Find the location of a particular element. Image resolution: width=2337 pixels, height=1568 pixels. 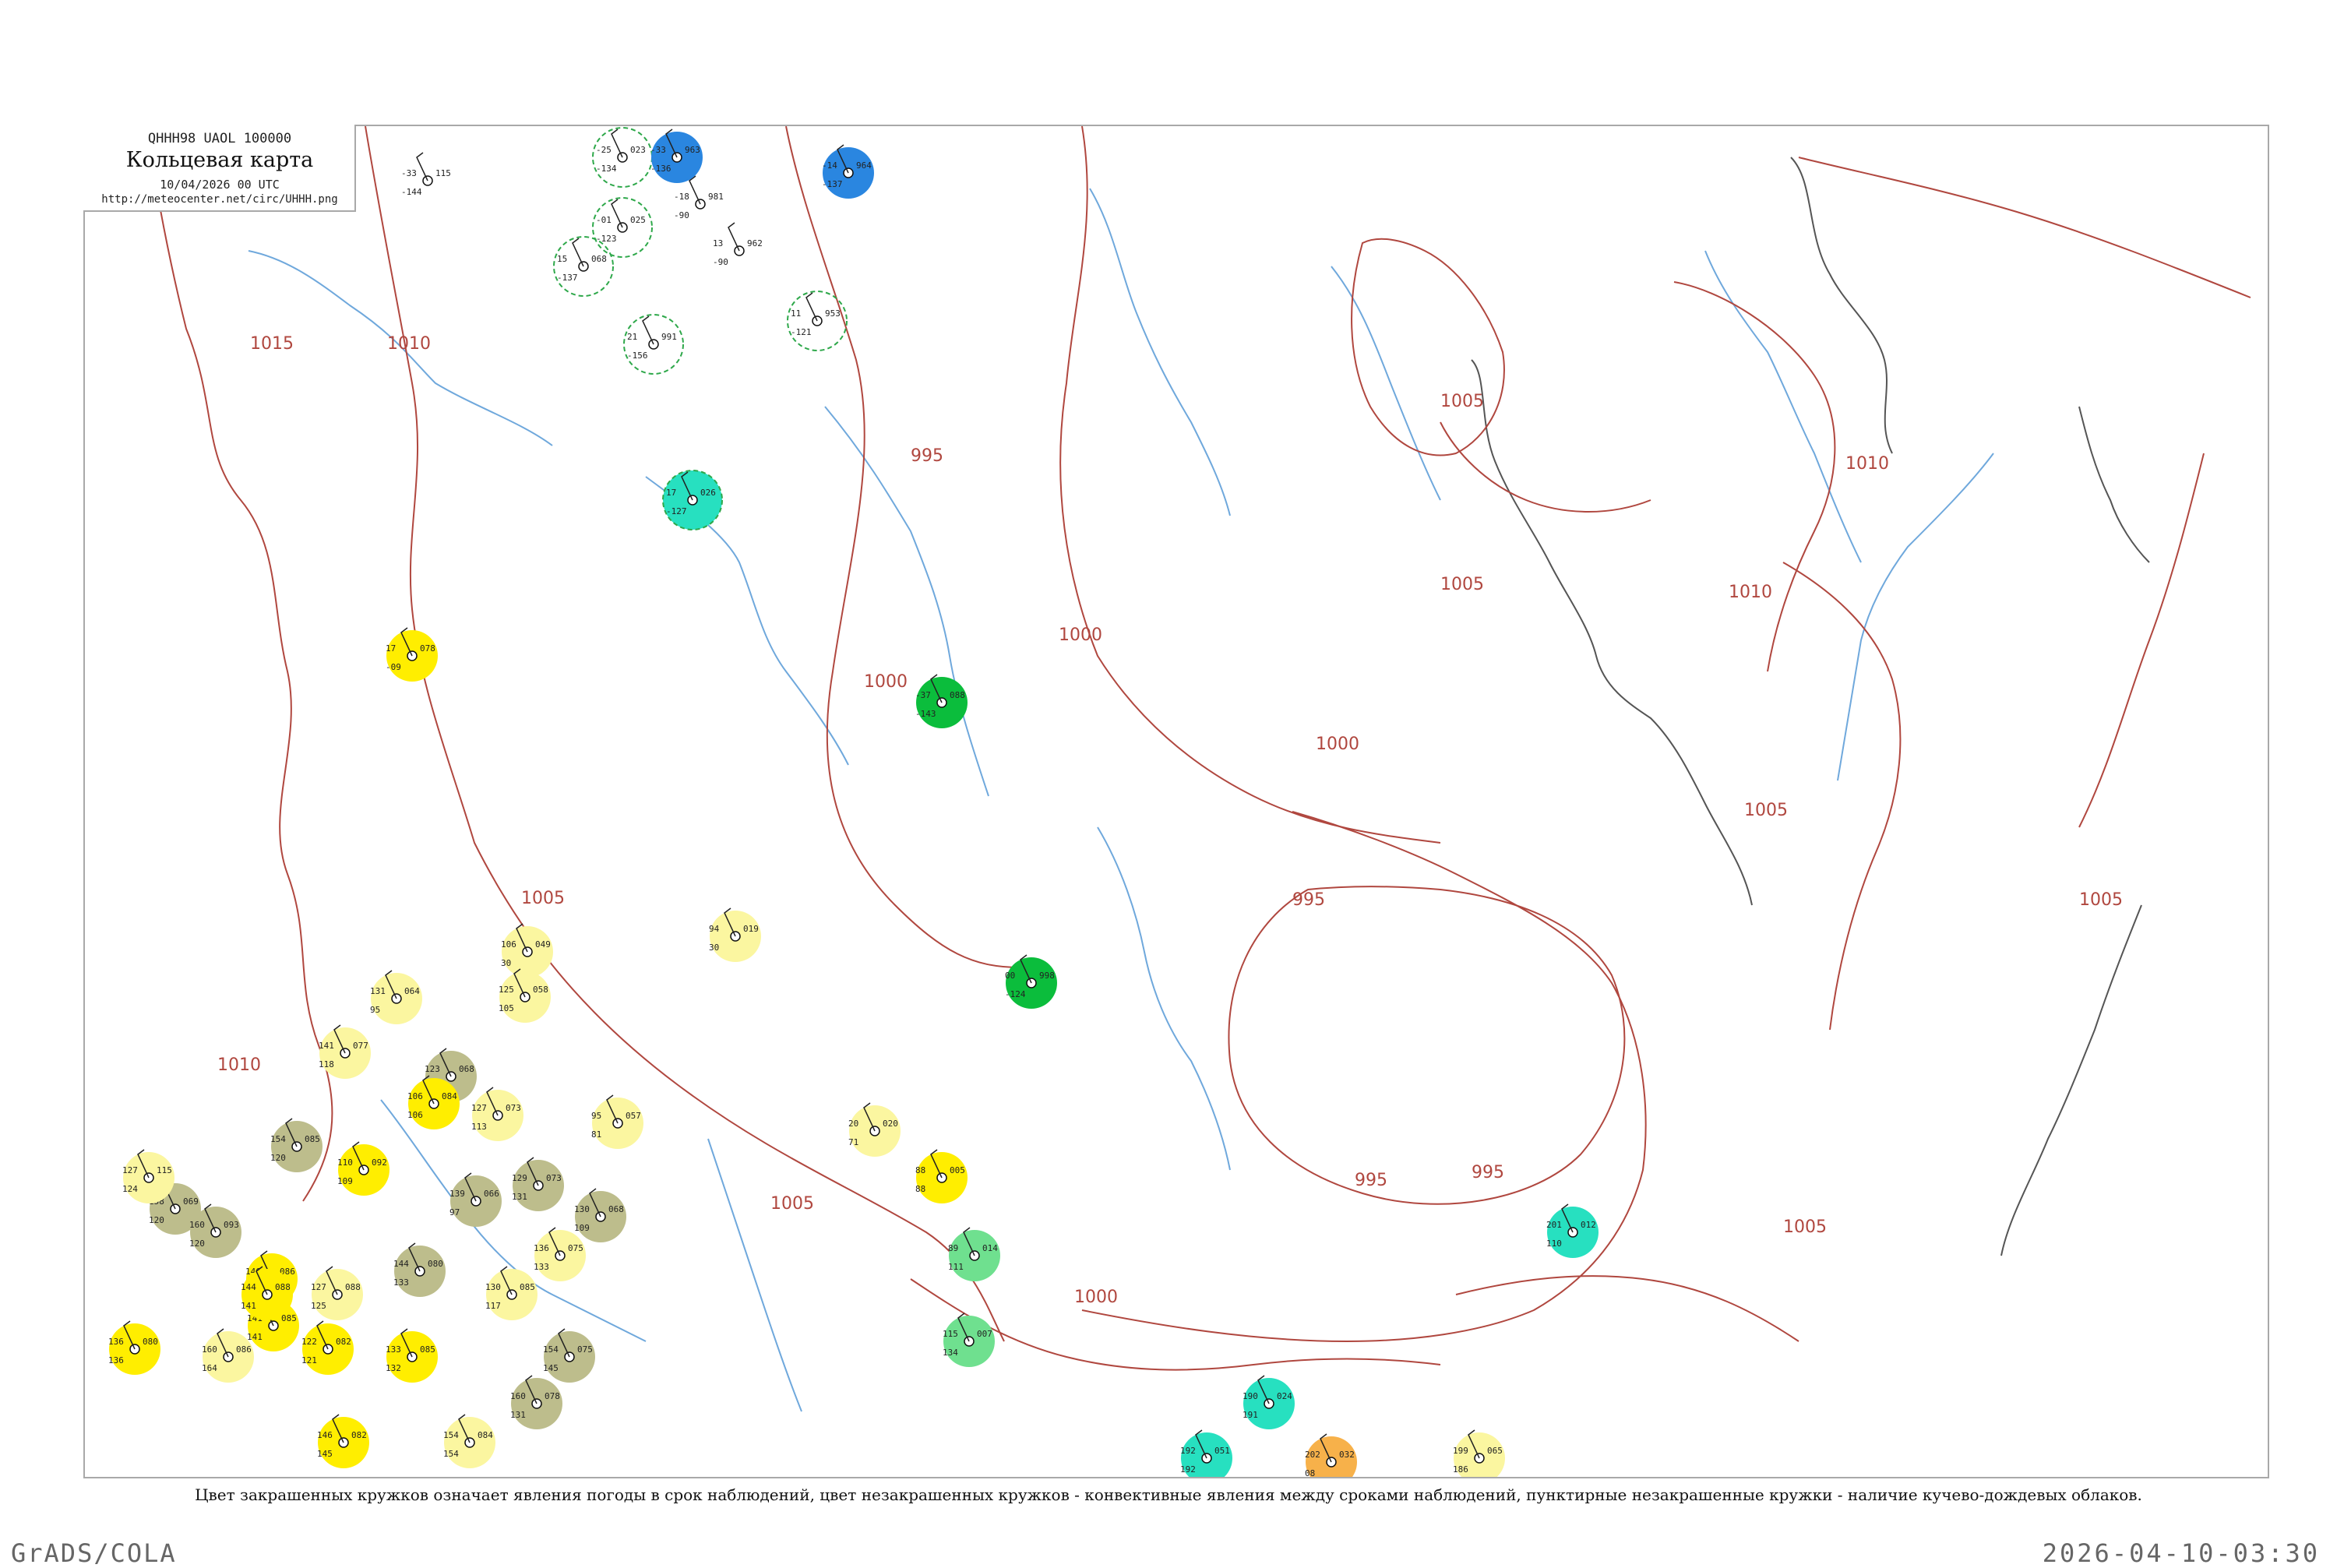

station-plot: 201 110 012 is located at coordinates (1573, 1231).